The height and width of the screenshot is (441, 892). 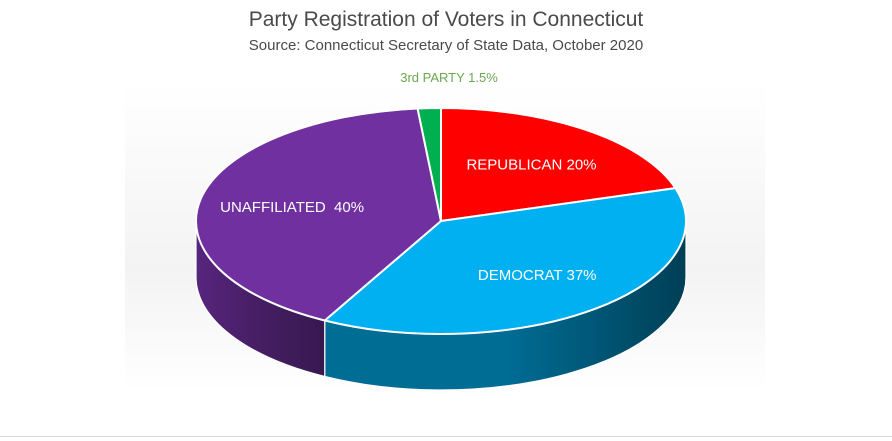 I want to click on pie-slice-unaffiliated, so click(x=318, y=214).